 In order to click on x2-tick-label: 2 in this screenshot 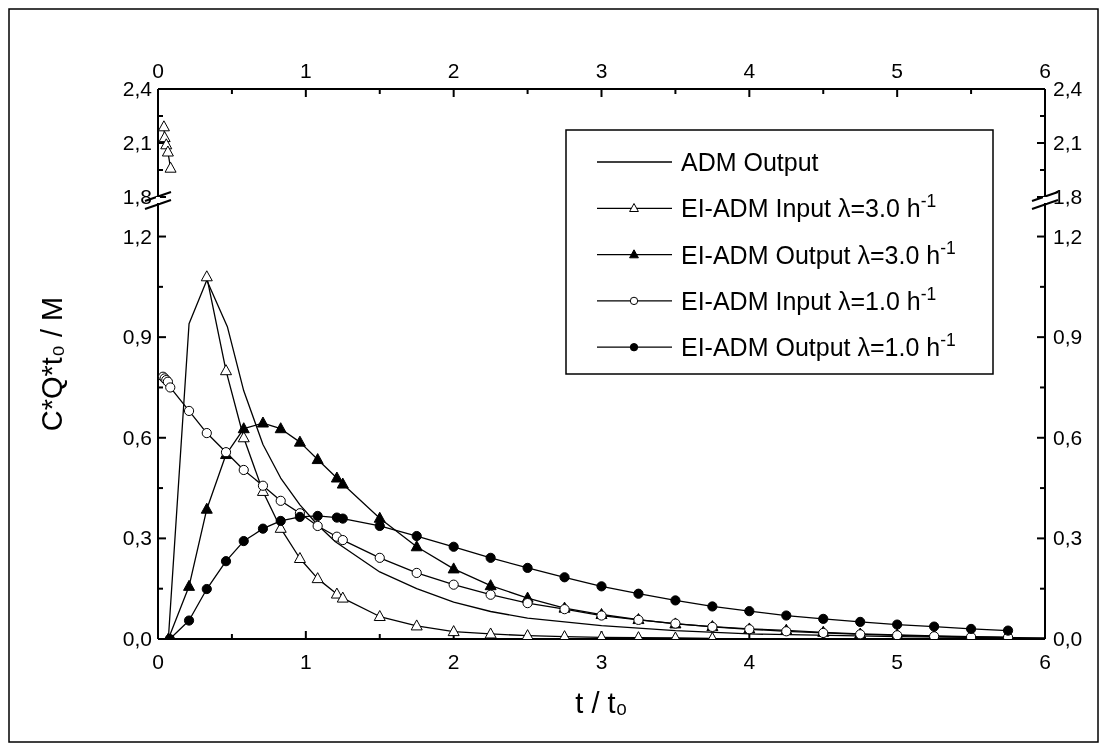, I will do `click(453, 70)`.